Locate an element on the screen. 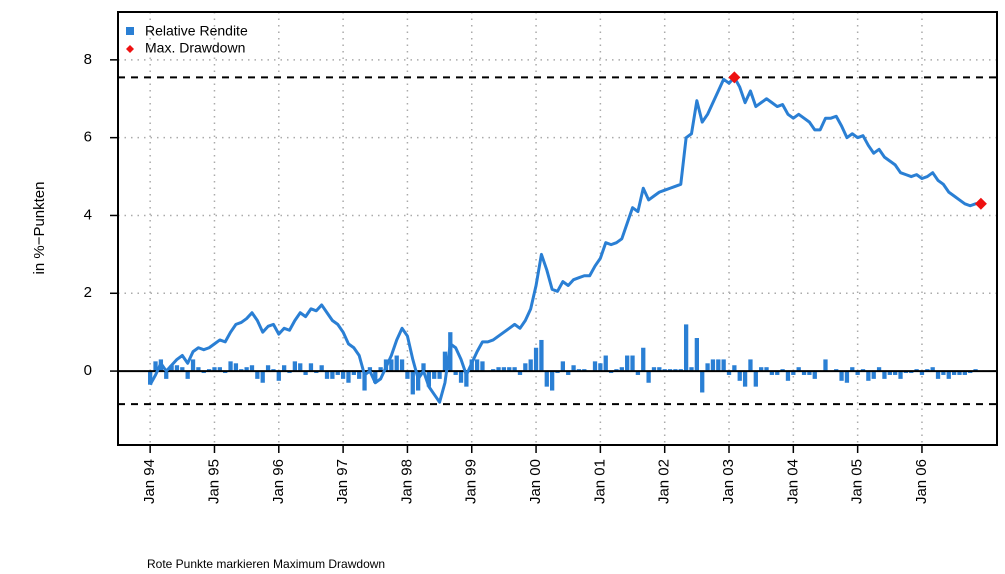 The height and width of the screenshot is (574, 1005). x-tick-label: Jan 95 is located at coordinates (213, 481).